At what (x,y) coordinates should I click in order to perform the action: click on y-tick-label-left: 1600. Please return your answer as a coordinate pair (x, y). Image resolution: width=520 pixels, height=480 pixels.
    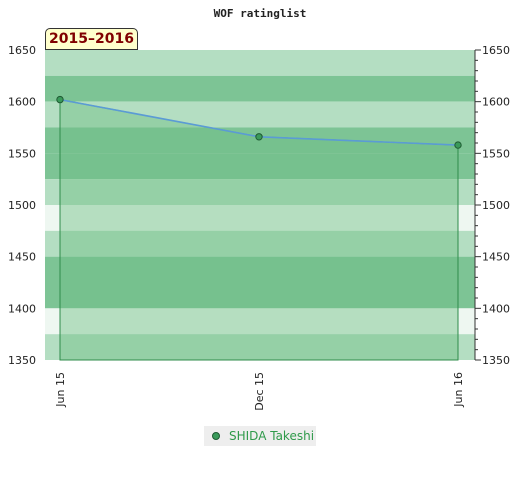
    Looking at the image, I should click on (22, 102).